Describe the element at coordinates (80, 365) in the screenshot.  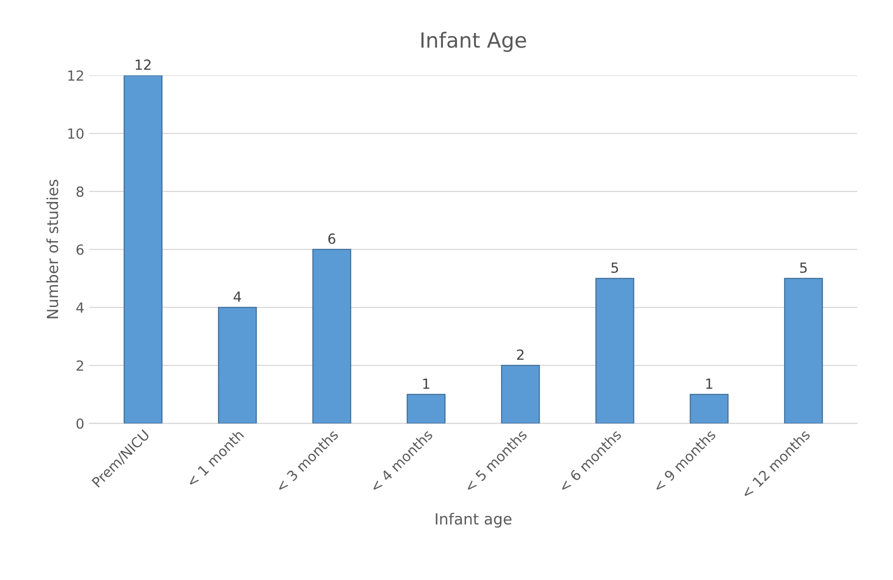
I see `y-tick-label: 2` at that location.